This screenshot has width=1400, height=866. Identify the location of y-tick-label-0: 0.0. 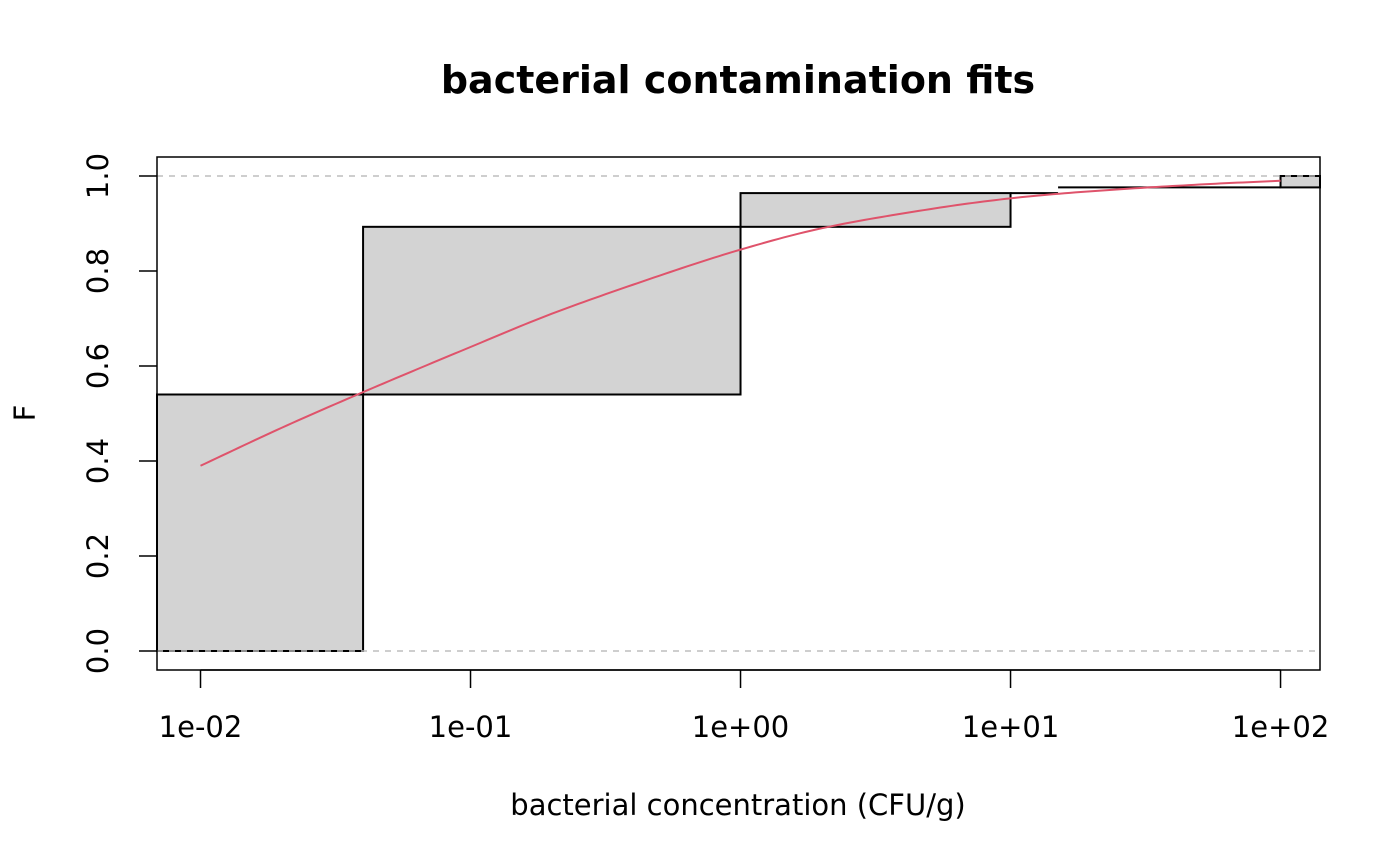
(98, 651).